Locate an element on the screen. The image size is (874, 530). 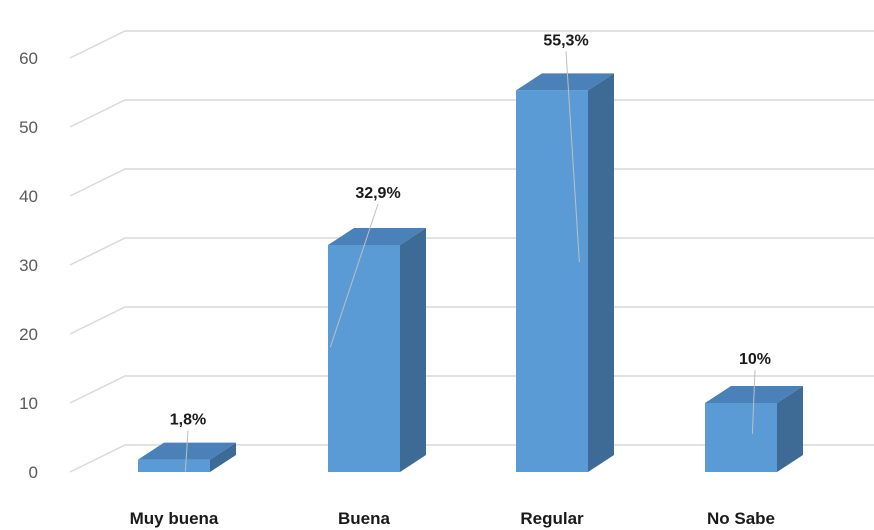
category-label: No Sabe is located at coordinates (741, 518).